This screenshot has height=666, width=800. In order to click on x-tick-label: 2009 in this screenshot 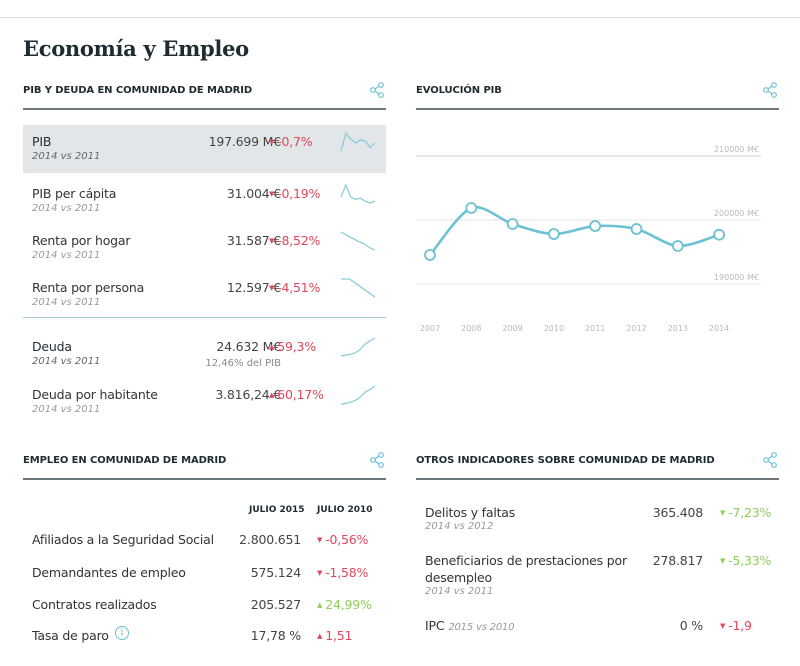, I will do `click(512, 328)`.